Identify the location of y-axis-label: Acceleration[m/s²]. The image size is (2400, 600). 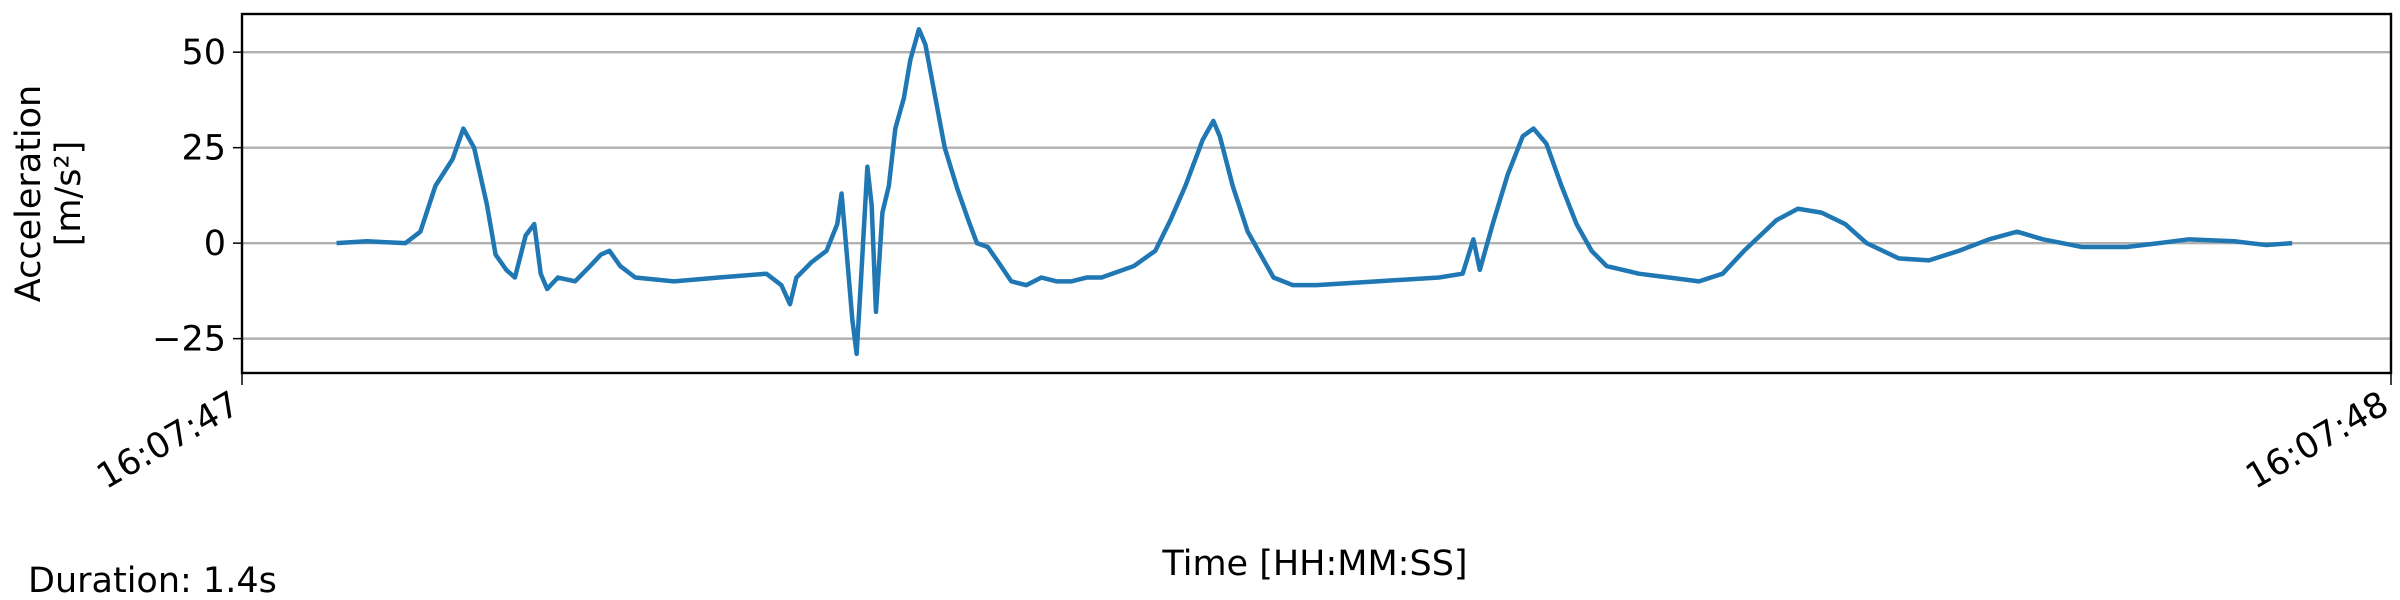
(49, 194).